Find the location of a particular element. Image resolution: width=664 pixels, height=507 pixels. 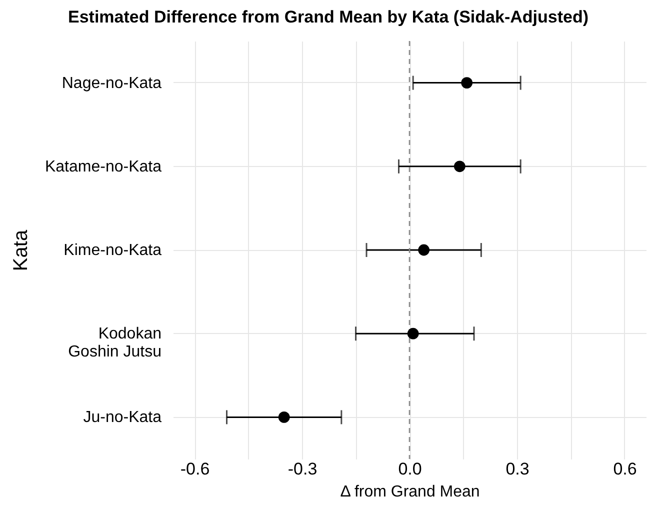

chart-title: Estimated Difference from Grand Mean by Kata (Sidak-Adjusted) is located at coordinates (328, 16).